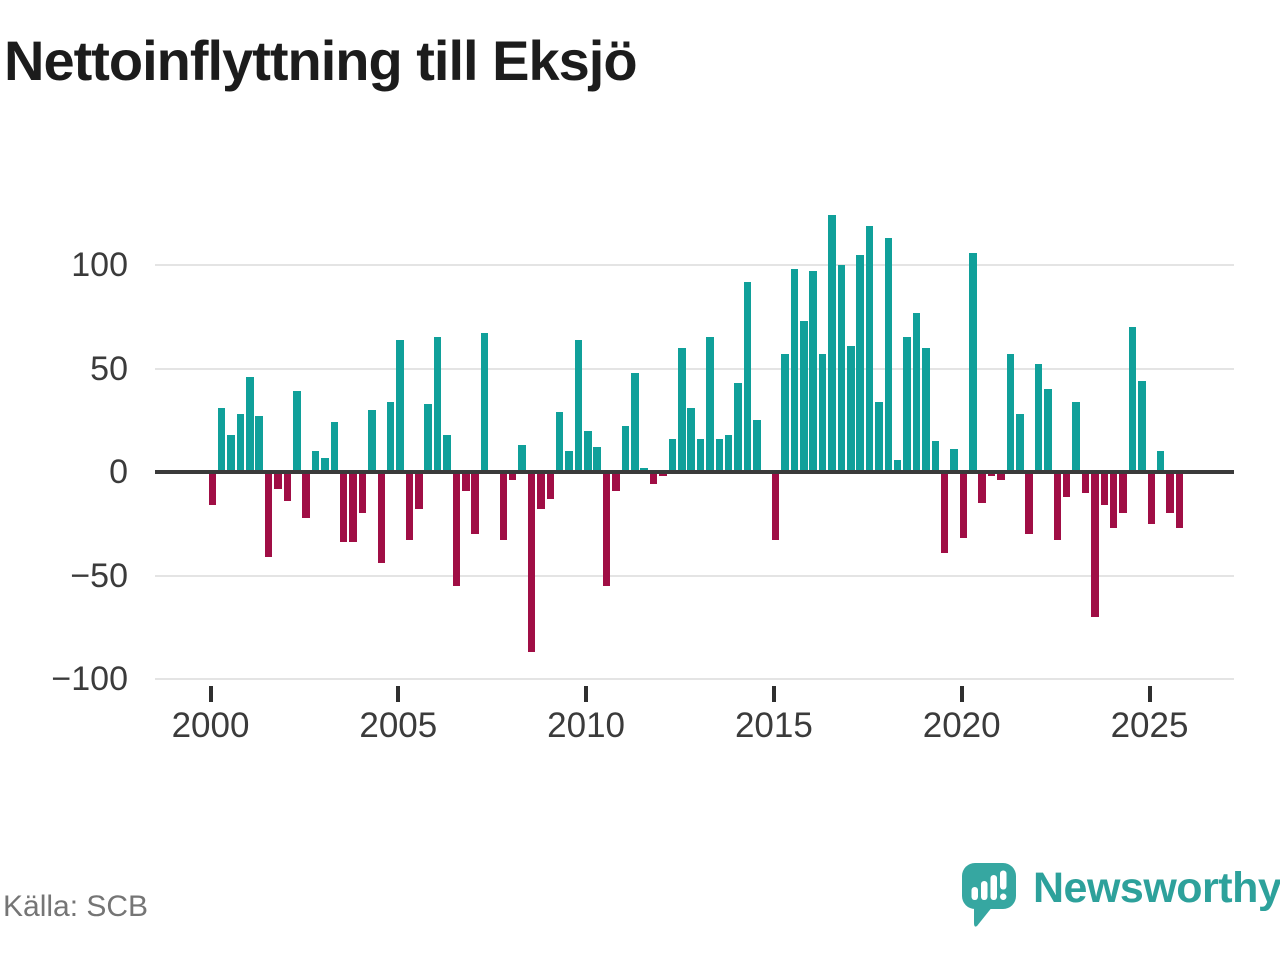 Image resolution: width=1280 pixels, height=960 pixels. I want to click on bar-2018Q1, so click(888, 355).